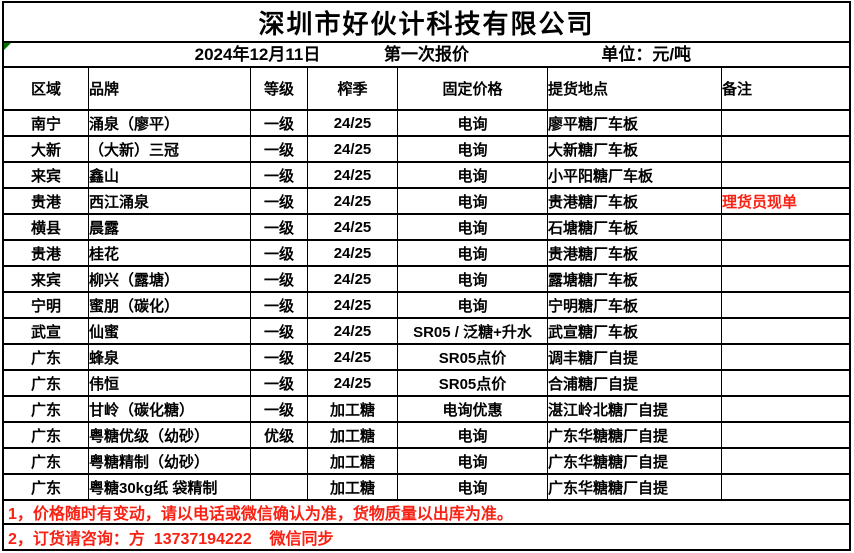 The image size is (854, 553). I want to click on table-row: 广东 伟恒 一级 24/25 SR05点价 合浦糖厂自提, so click(426, 384).